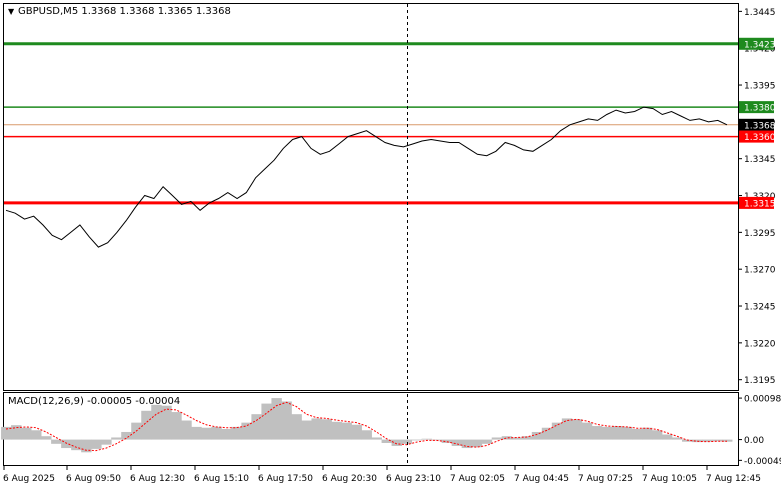  Describe the element at coordinates (477, 479) in the screenshot. I see `time-tick-label: 7 Aug 02:05` at that location.